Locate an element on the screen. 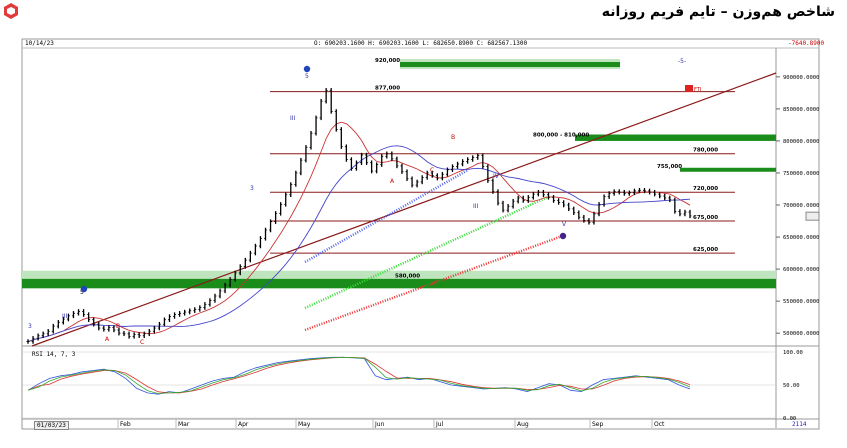 The image size is (847, 448). x-tick-label: Oct is located at coordinates (659, 424).